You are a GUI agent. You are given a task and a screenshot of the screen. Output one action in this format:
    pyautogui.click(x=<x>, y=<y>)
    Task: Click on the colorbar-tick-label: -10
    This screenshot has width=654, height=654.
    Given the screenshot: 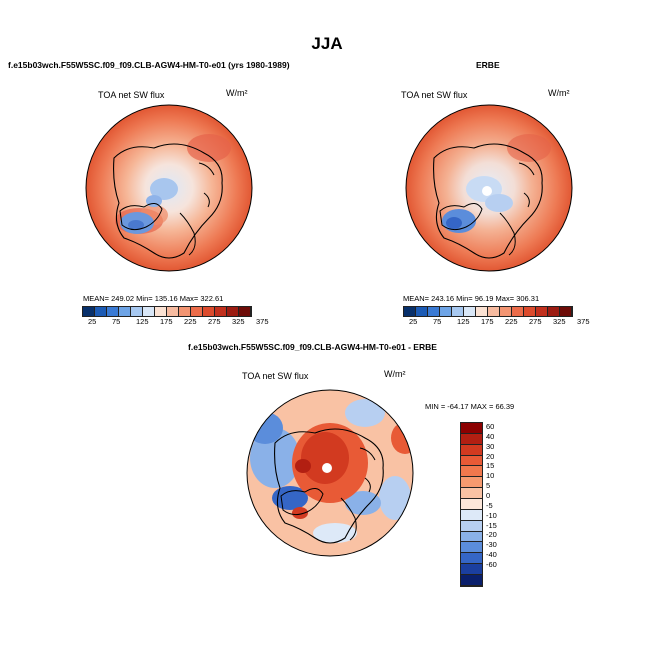 What is the action you would take?
    pyautogui.click(x=491, y=515)
    